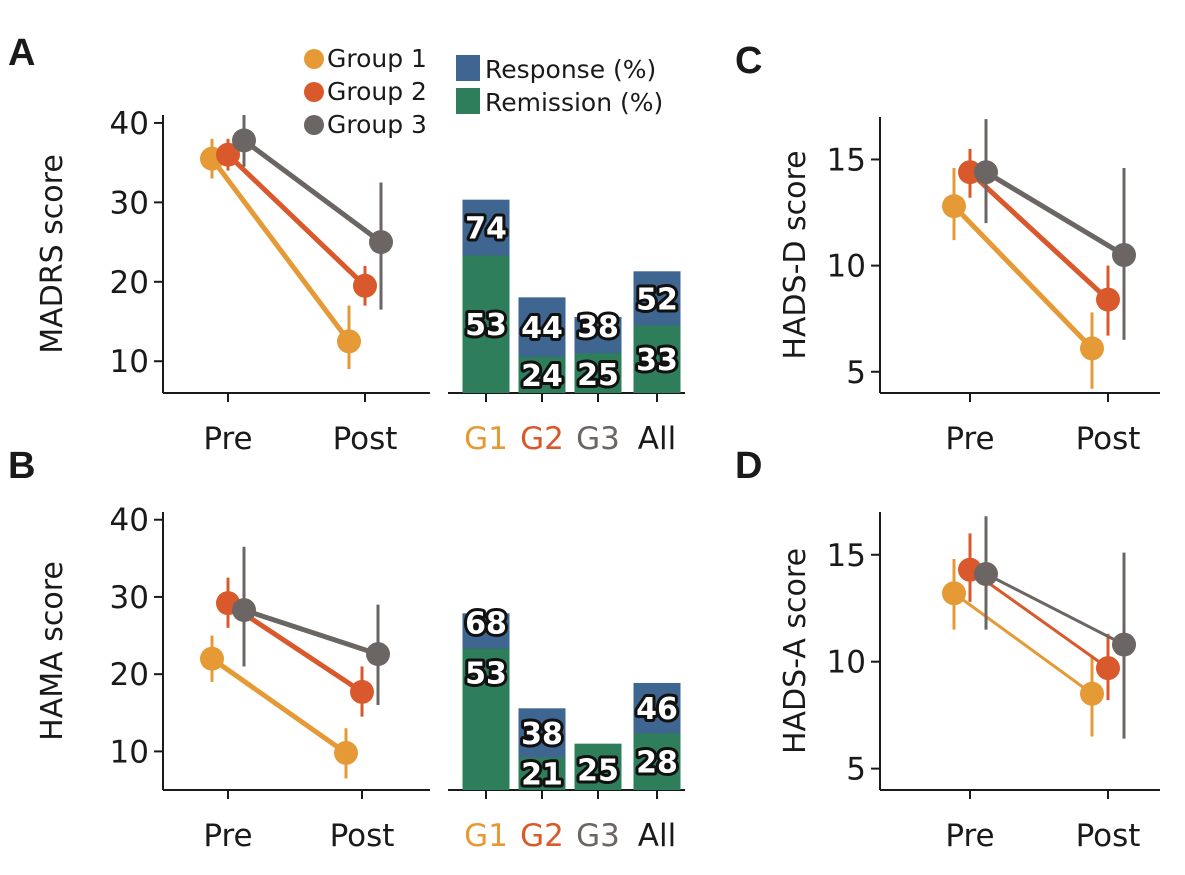  Describe the element at coordinates (570, 69) in the screenshot. I see `legend-label-response: Response (%)` at that location.